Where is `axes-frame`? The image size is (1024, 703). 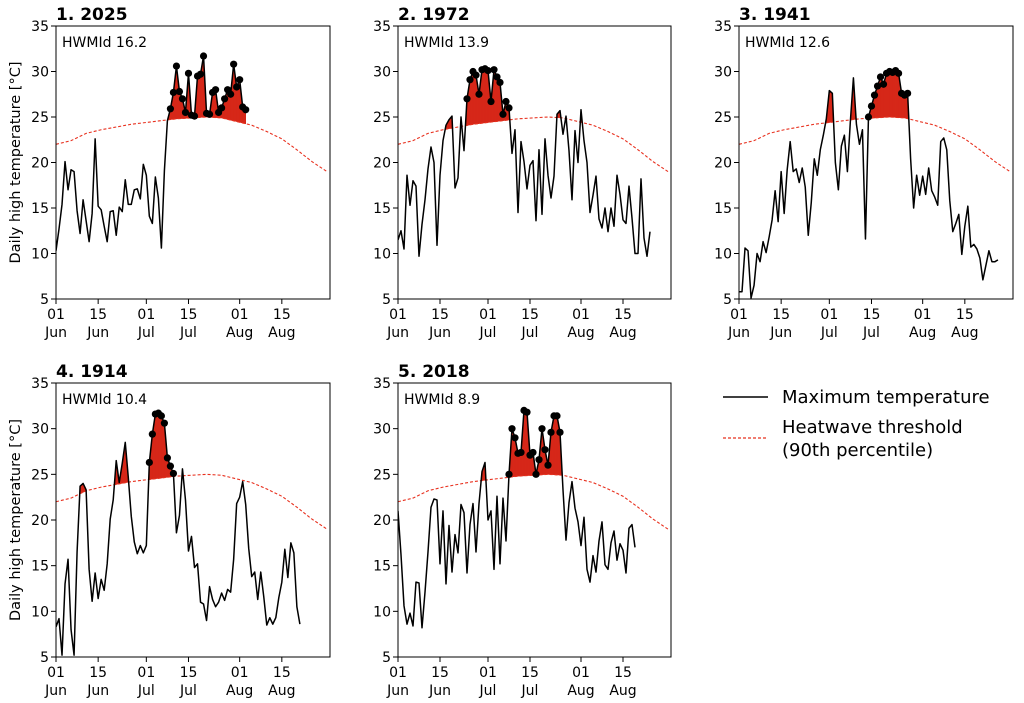
axes-frame is located at coordinates (876, 162).